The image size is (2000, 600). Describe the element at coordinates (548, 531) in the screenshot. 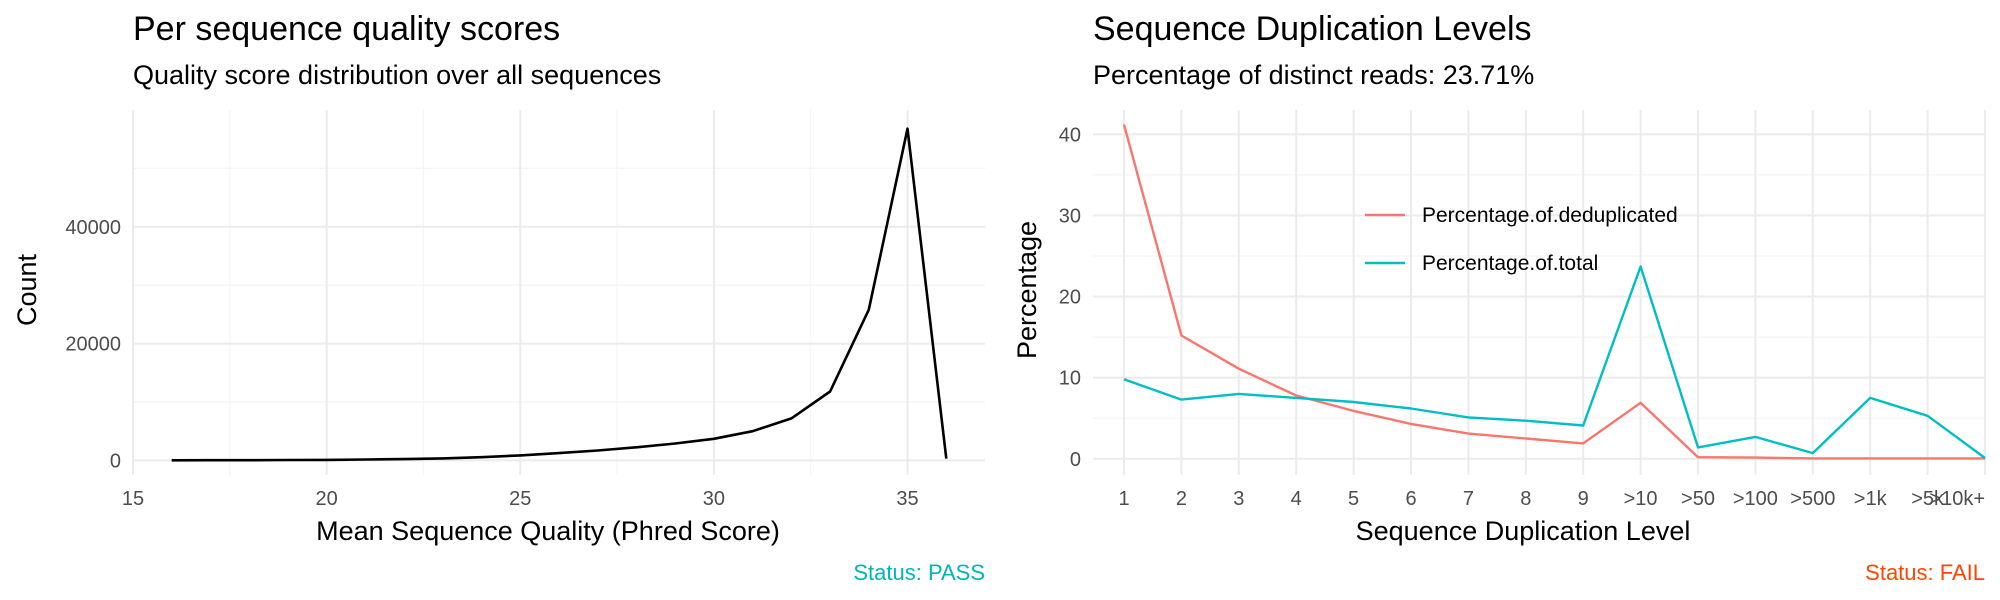

I see `chart1-x-axis-title: Mean Sequence Quality (Phred Score)` at that location.